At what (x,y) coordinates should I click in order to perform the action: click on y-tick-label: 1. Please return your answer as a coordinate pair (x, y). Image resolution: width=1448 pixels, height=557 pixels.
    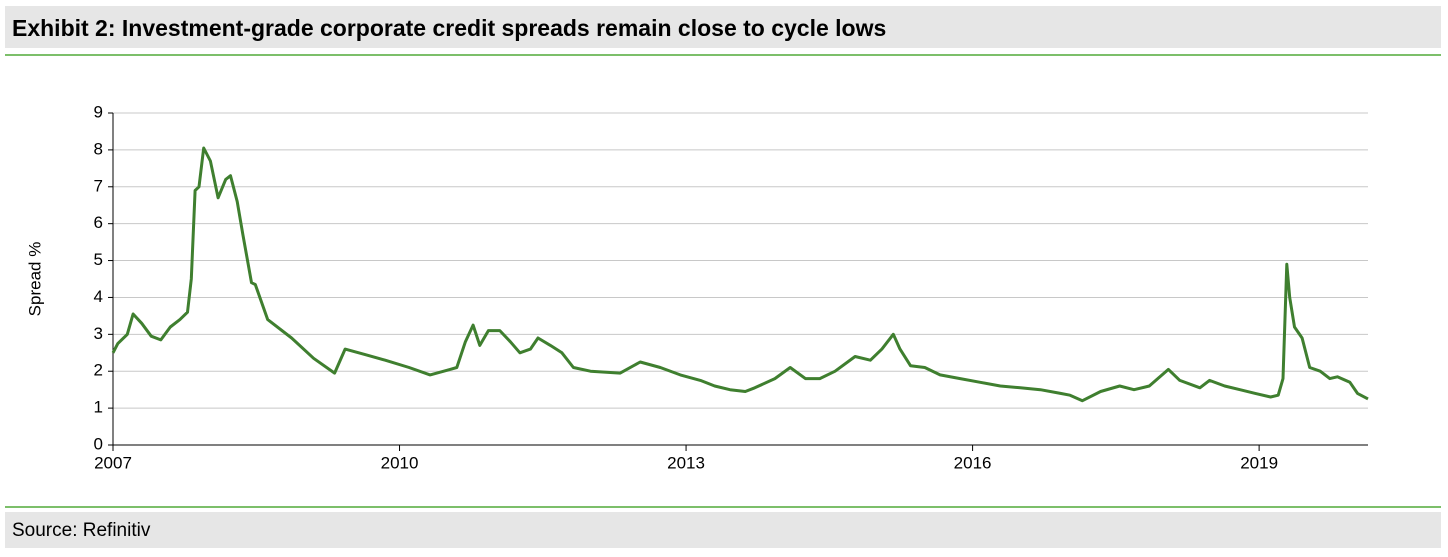
    Looking at the image, I should click on (98, 407).